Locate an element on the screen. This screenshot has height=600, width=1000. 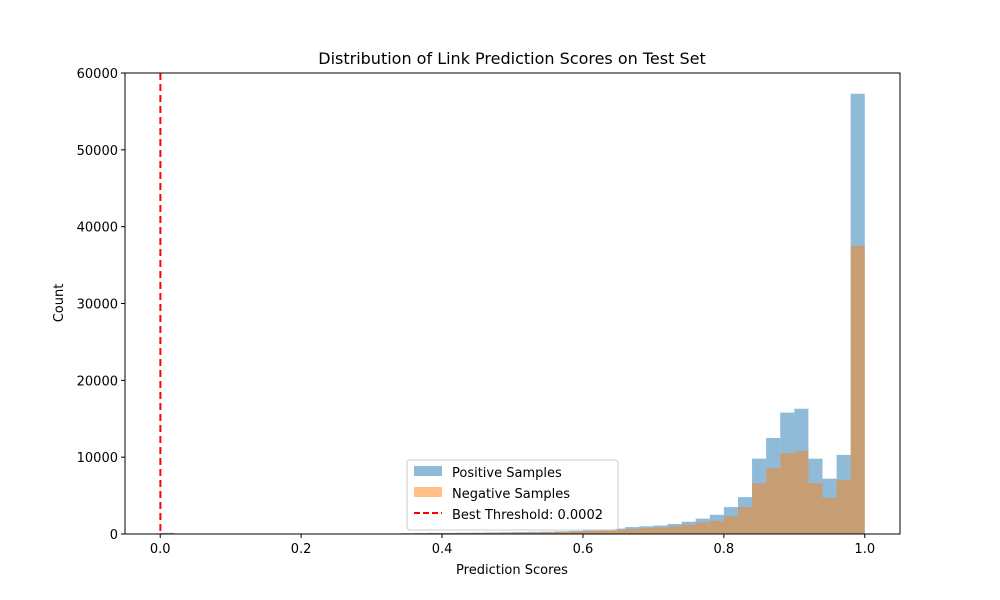
y-tick-label: 20000 is located at coordinates (97, 381).